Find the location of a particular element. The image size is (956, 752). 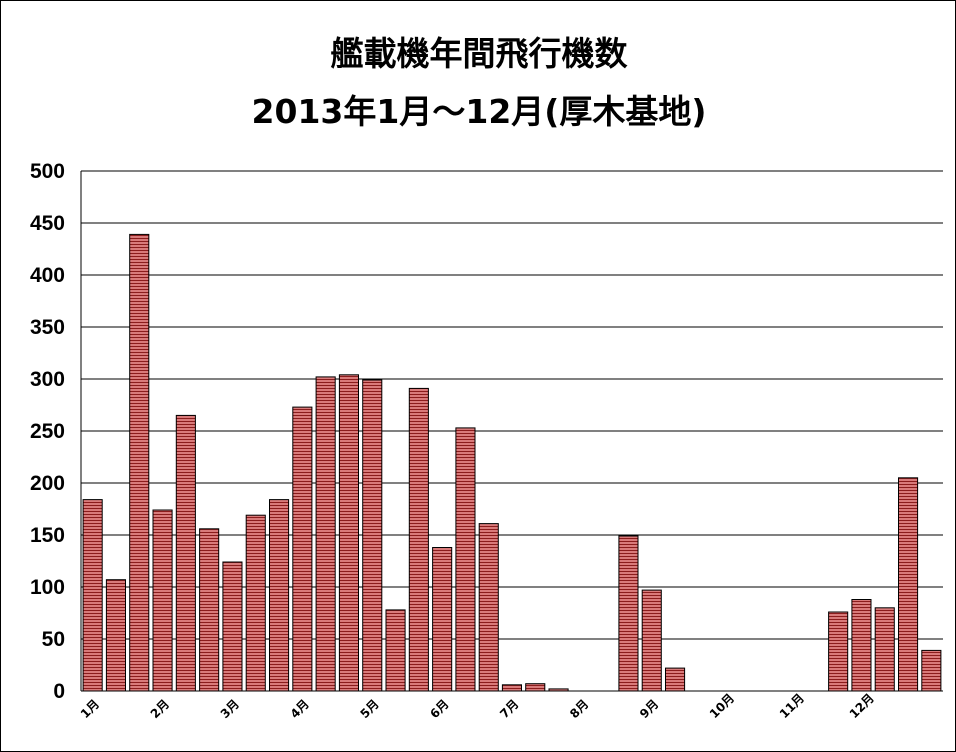

y-tick-label: 150 is located at coordinates (47, 535).